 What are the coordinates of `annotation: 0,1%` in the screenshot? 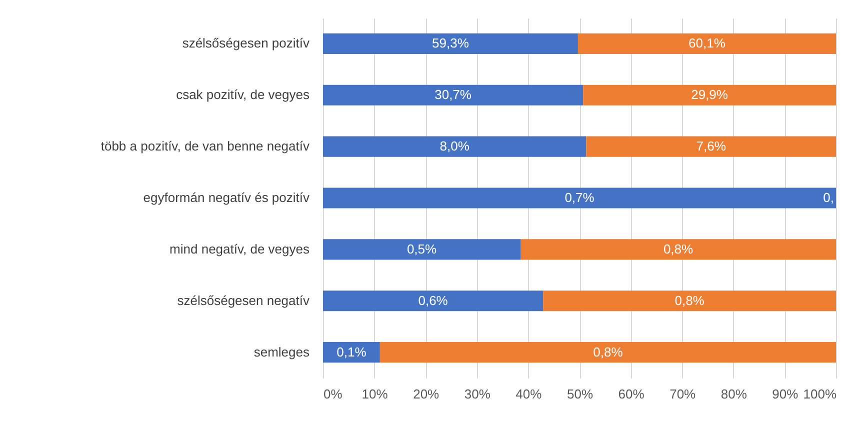 It's located at (351, 352).